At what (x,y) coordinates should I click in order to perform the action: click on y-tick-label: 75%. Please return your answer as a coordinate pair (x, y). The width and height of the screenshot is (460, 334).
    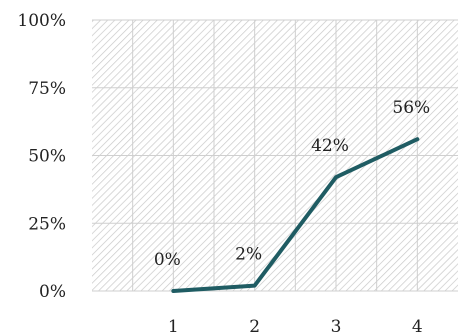
    Looking at the image, I should click on (47, 89).